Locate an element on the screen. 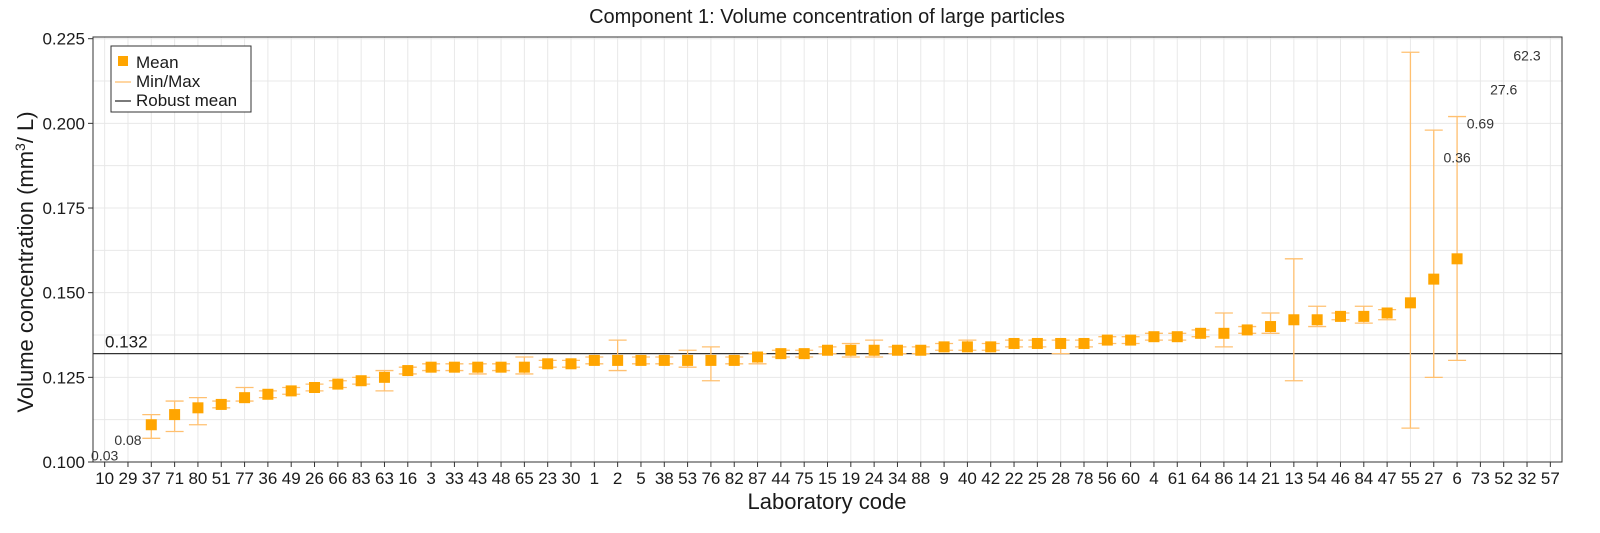 This screenshot has height=533, width=1600. outlier-label: 62.3 is located at coordinates (1526, 56).